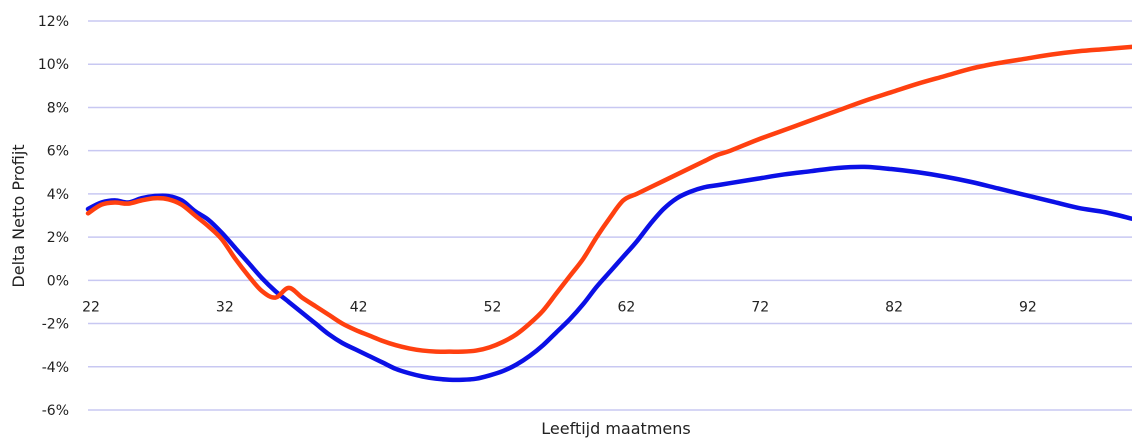 This screenshot has height=439, width=1132. Describe the element at coordinates (53, 216) in the screenshot. I see `y-axis-tick-labels: -6% -4% -2% 0% 2% 4% 6% 8% 10% 12%` at that location.